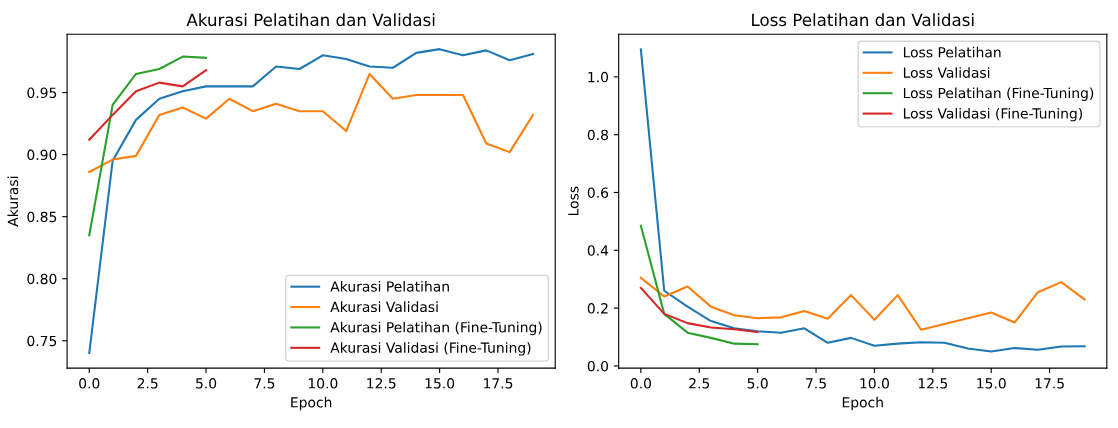 The height and width of the screenshot is (428, 1118). Describe the element at coordinates (573, 201) in the screenshot. I see `y-axis-title: Loss` at that location.